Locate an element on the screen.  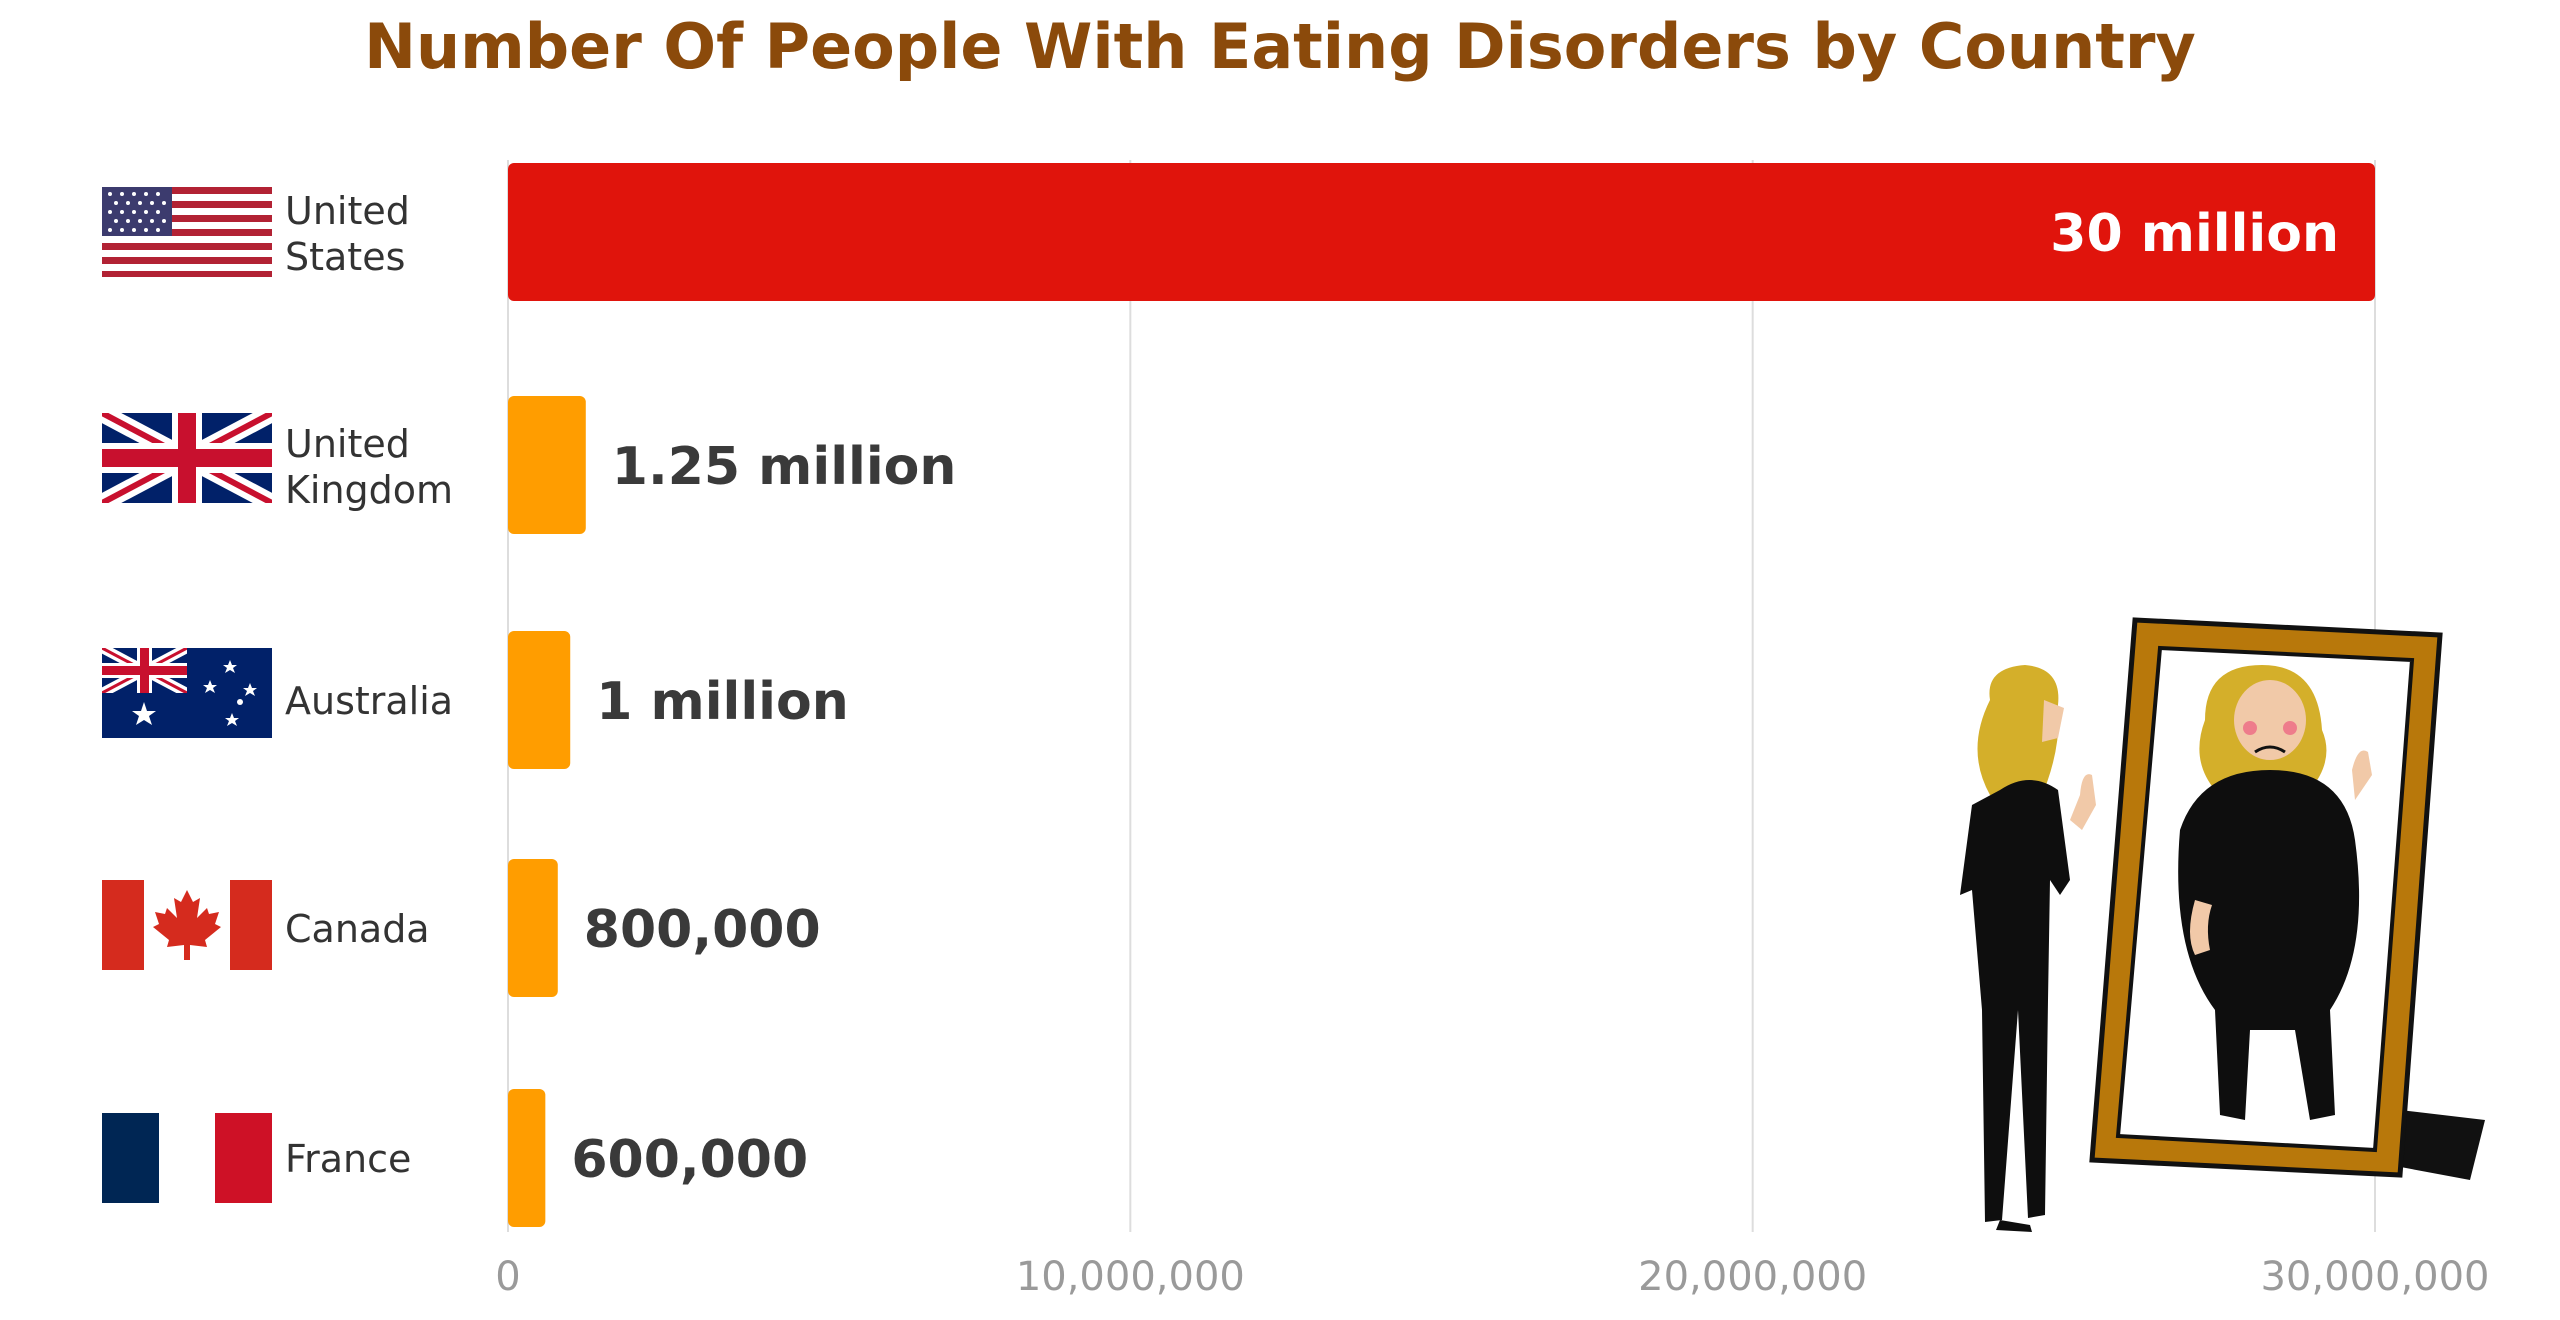
x-tick-label: 30,000,000 is located at coordinates (2374, 1277).